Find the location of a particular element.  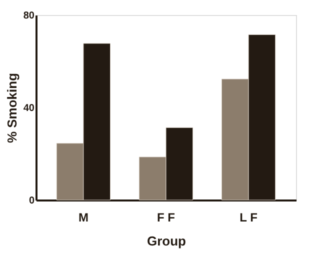

y-axis-title: % Smoking is located at coordinates (12, 108).